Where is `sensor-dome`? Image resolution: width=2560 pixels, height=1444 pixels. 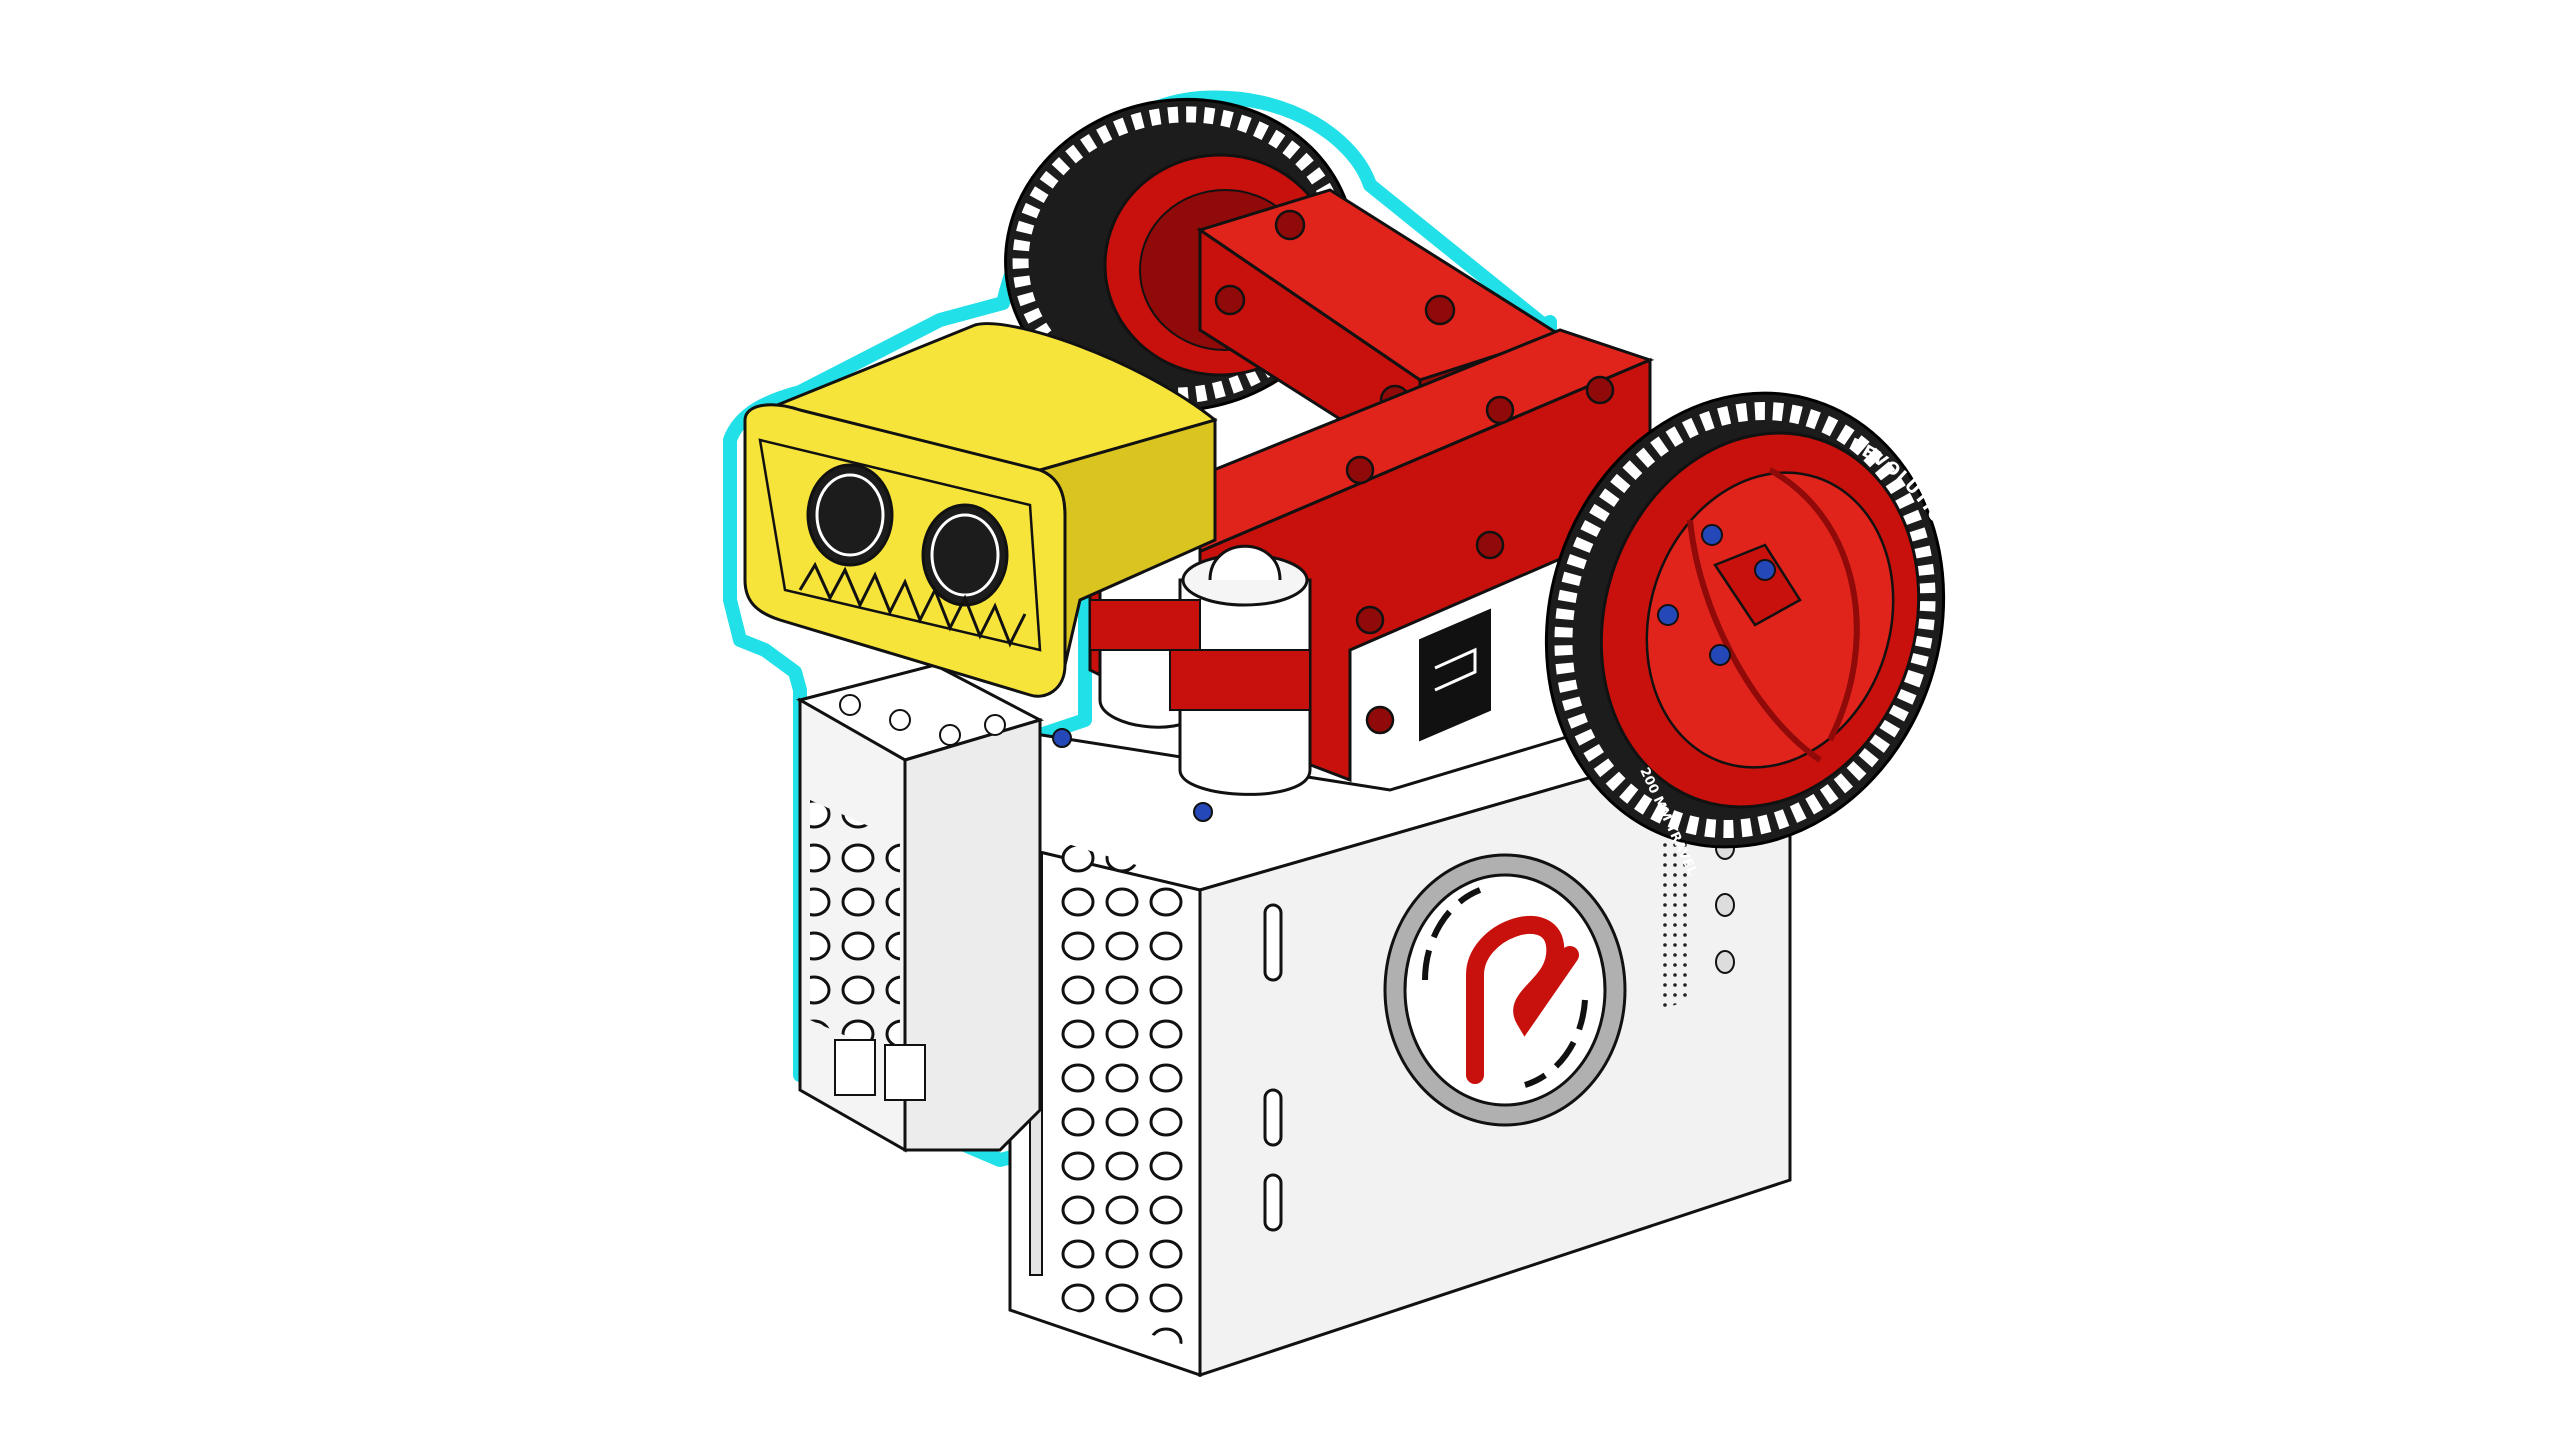 sensor-dome is located at coordinates (1245, 562).